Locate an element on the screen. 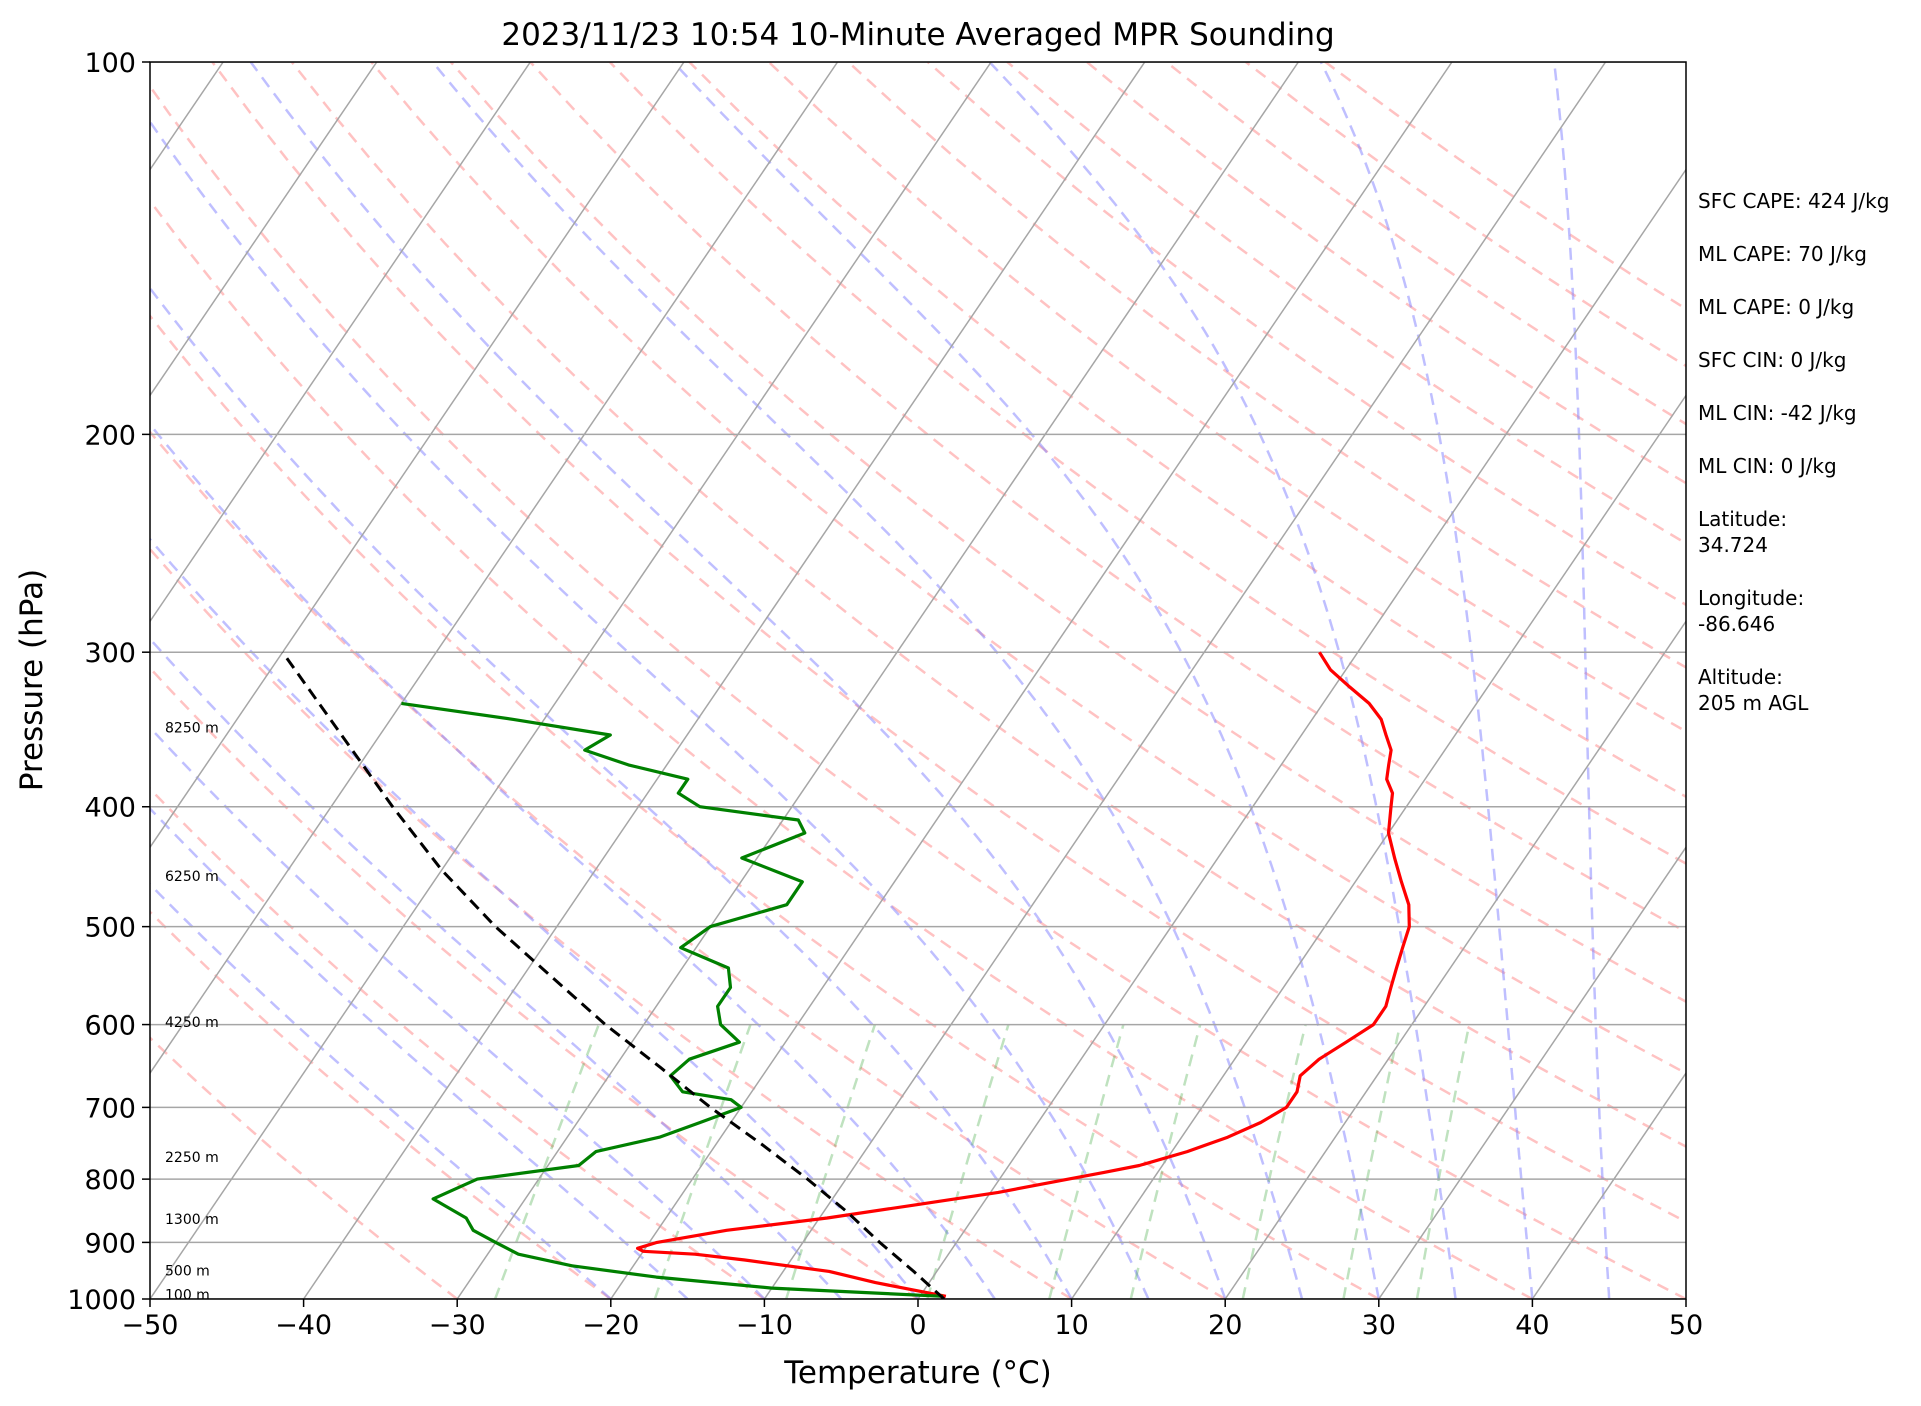 The height and width of the screenshot is (1406, 1921). x-tick-label: −50 is located at coordinates (150, 1325).